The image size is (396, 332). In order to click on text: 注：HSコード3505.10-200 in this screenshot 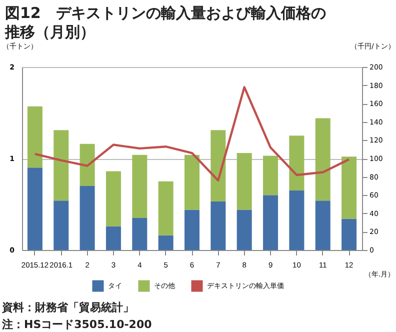, I will do `click(76, 324)`.